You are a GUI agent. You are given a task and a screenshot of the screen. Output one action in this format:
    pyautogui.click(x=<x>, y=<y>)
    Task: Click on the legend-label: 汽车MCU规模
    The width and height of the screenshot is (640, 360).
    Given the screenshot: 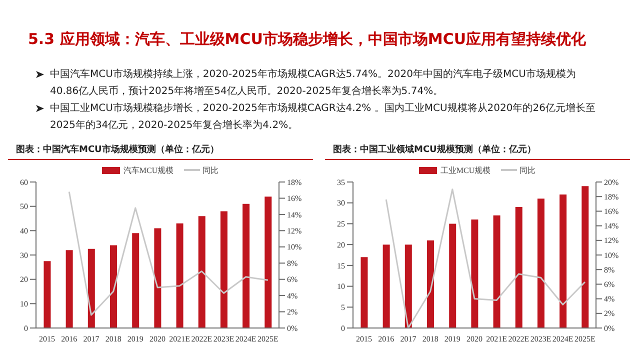 What is the action you would take?
    pyautogui.click(x=148, y=170)
    